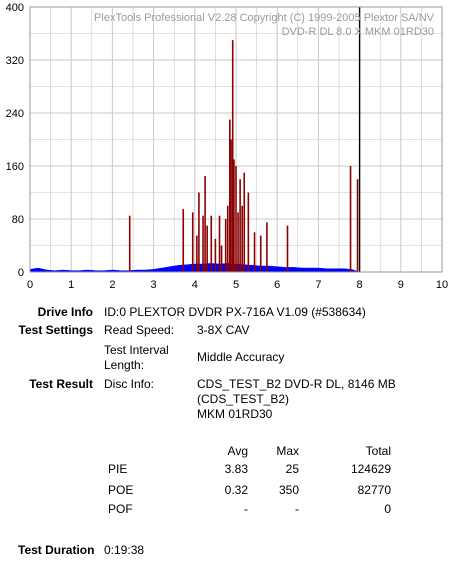 The height and width of the screenshot is (561, 453). What do you see at coordinates (223, 330) in the screenshot?
I see `read-speed-value: 3-8X CAV` at bounding box center [223, 330].